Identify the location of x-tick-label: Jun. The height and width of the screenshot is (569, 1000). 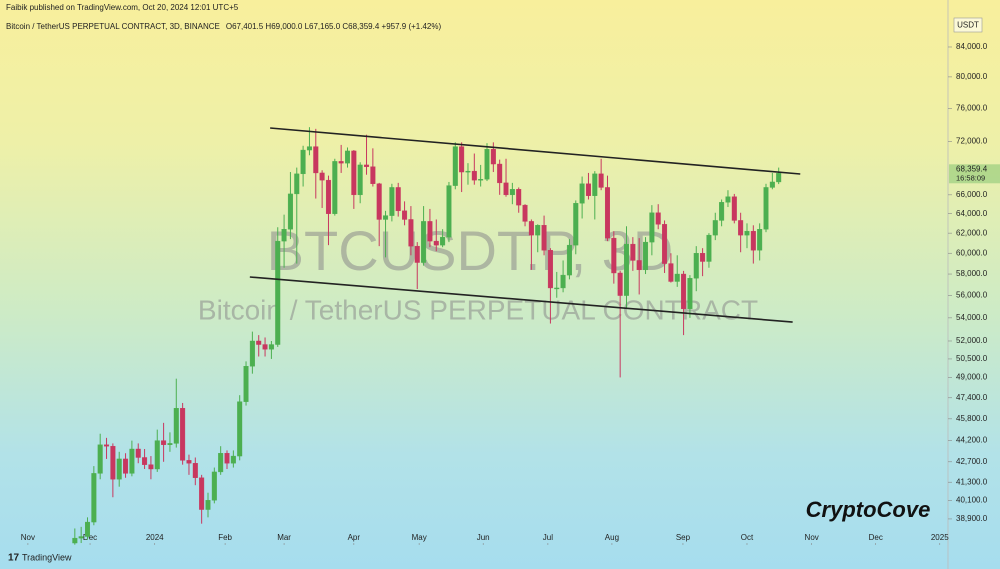
(483, 537).